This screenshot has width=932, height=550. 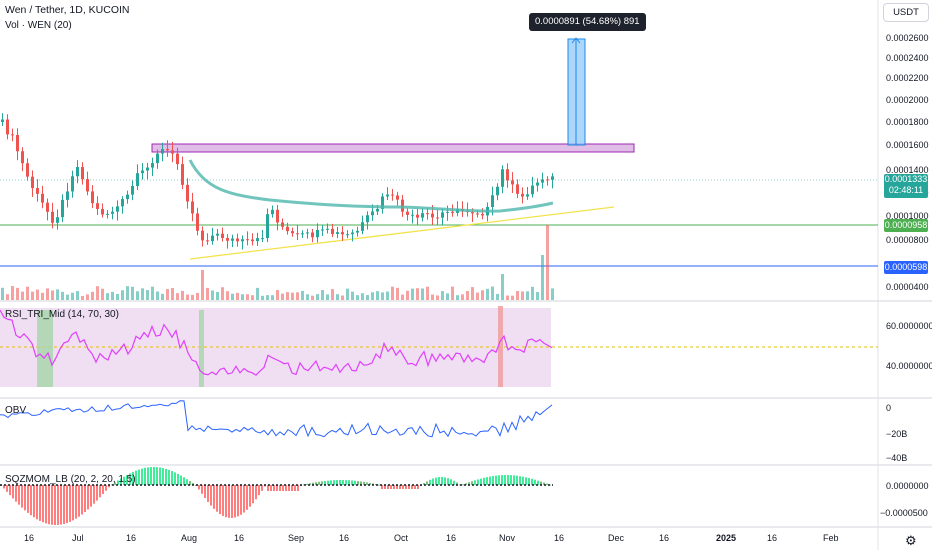 What do you see at coordinates (500, 346) in the screenshot?
I see `rsi-overbought-highlight` at bounding box center [500, 346].